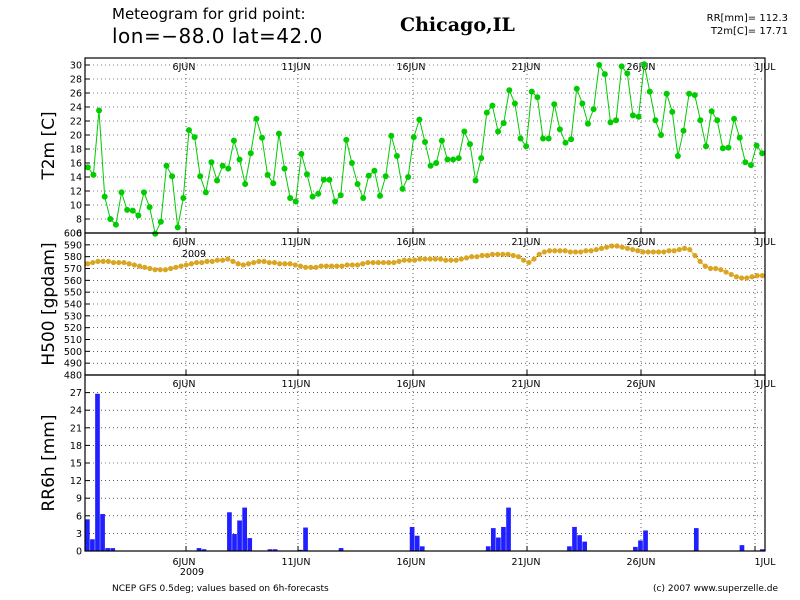 The height and width of the screenshot is (600, 800). I want to click on h500-xtick-label: 6JUN, so click(184, 242).